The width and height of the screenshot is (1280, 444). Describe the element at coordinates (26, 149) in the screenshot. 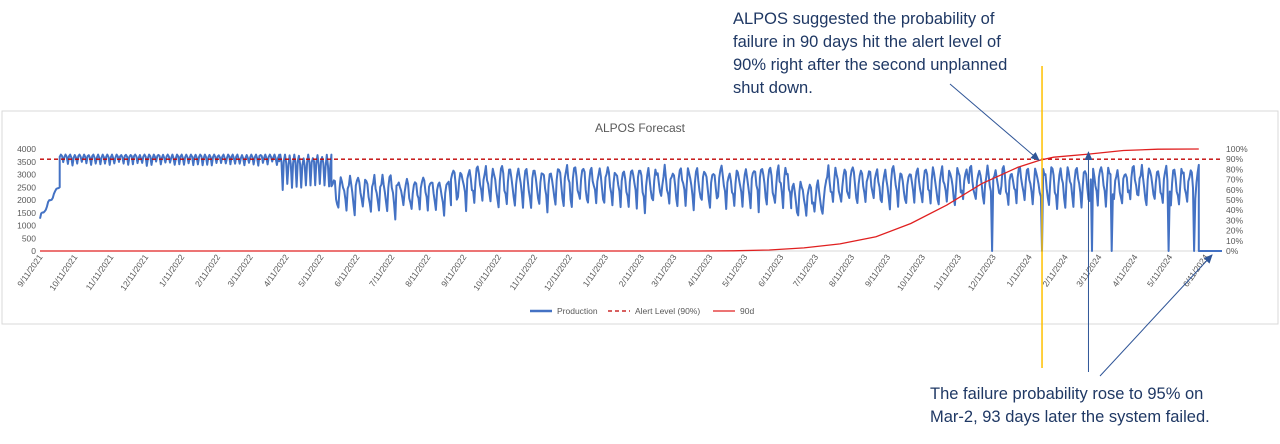

I see `y-left-tick-label: 4000` at that location.